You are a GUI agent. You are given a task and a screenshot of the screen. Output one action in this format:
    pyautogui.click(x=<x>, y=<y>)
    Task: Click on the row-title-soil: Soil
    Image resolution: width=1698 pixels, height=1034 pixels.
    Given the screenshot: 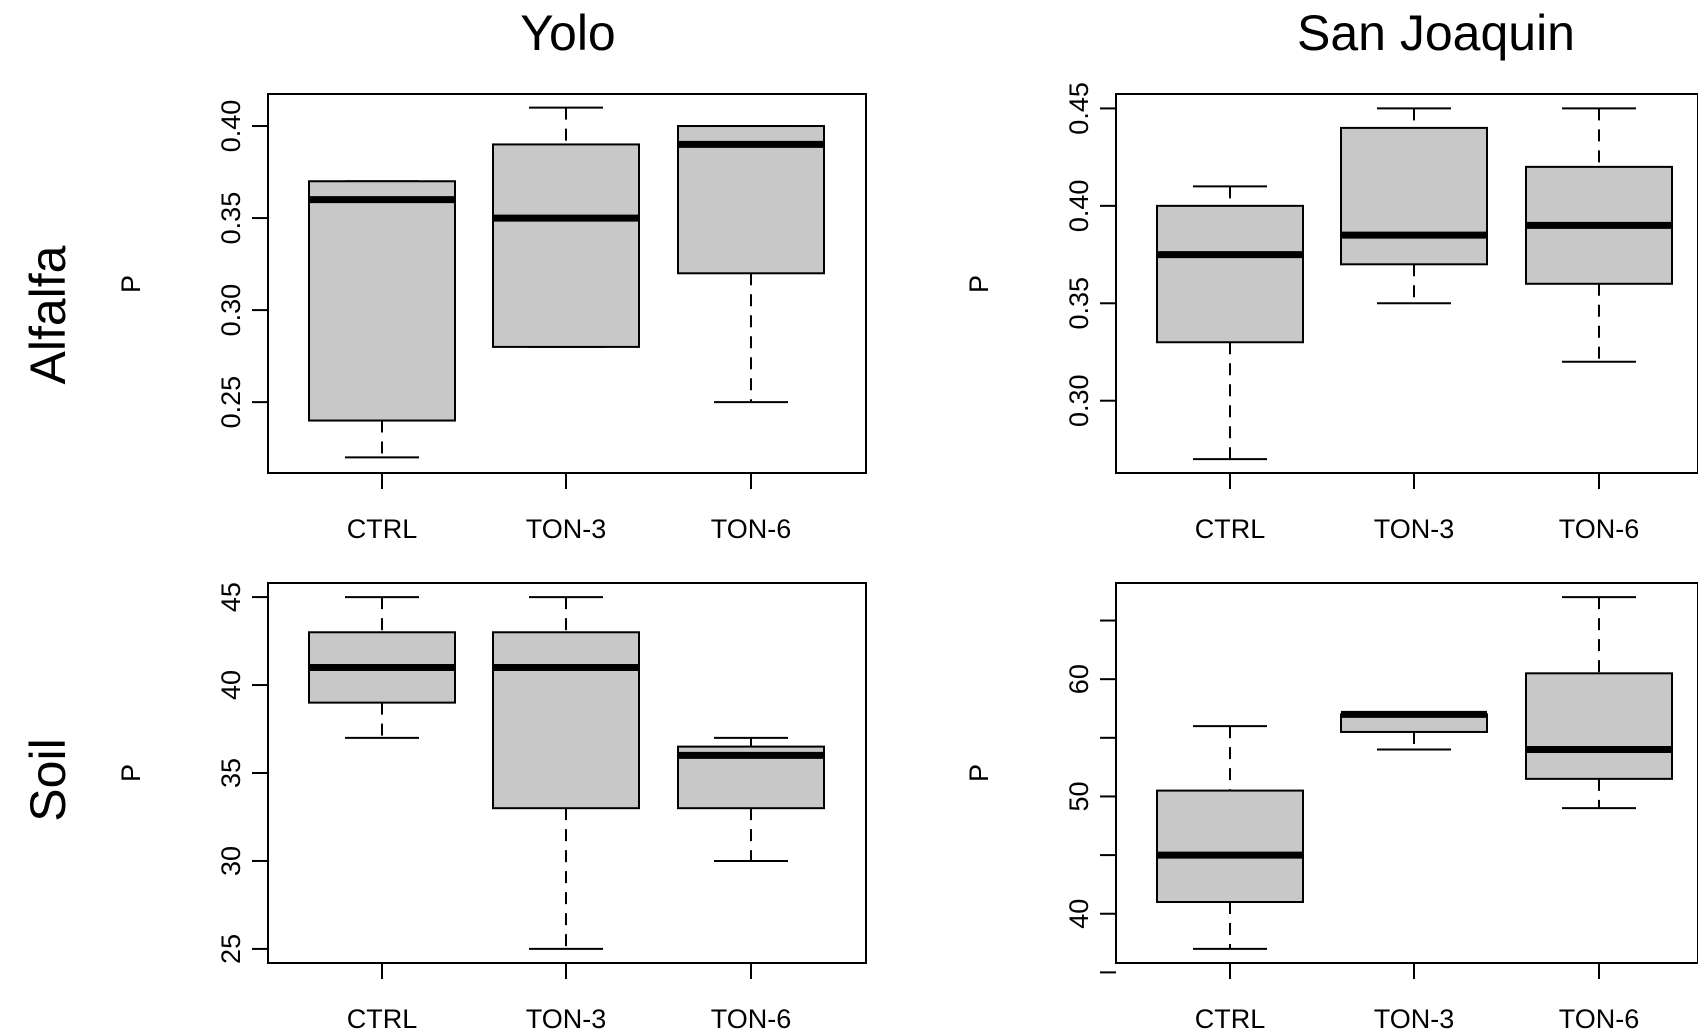 What is the action you would take?
    pyautogui.click(x=48, y=779)
    